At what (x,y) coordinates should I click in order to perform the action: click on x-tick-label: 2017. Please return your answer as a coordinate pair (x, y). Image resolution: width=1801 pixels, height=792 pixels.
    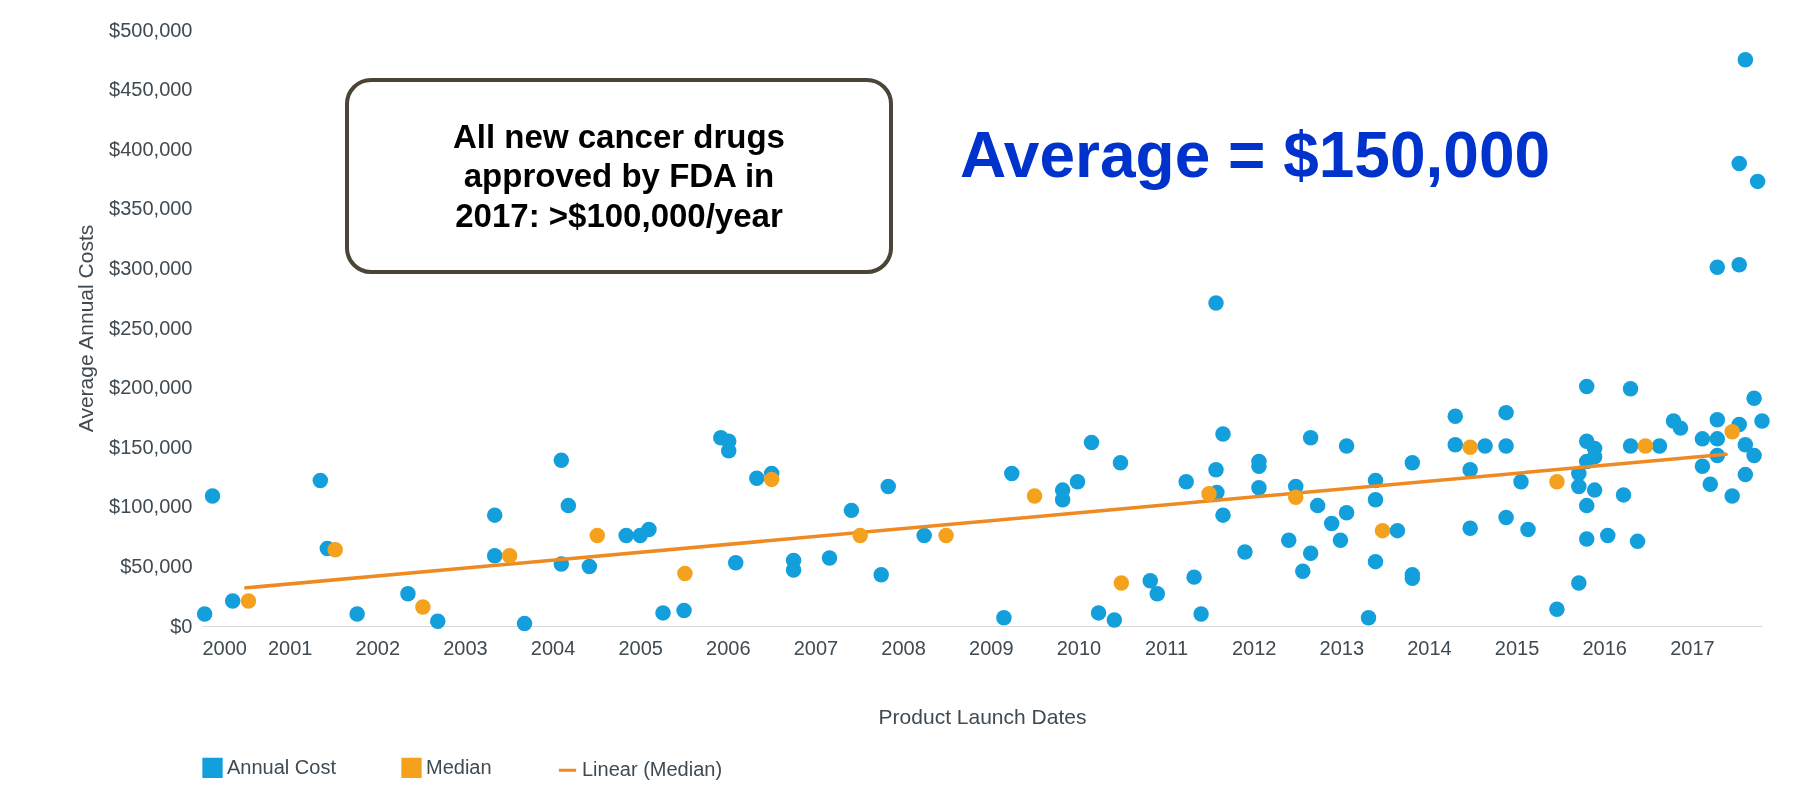
    Looking at the image, I should click on (1692, 647).